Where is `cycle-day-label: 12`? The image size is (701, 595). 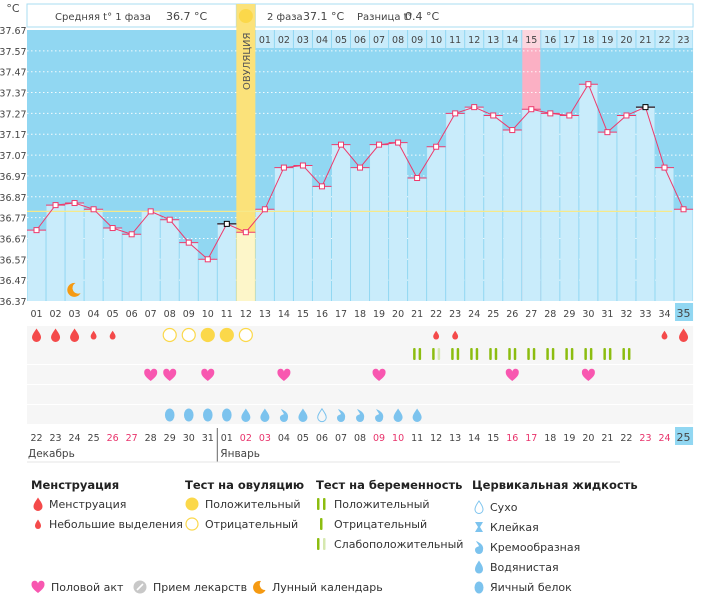
cycle-day-label: 12 is located at coordinates (246, 314).